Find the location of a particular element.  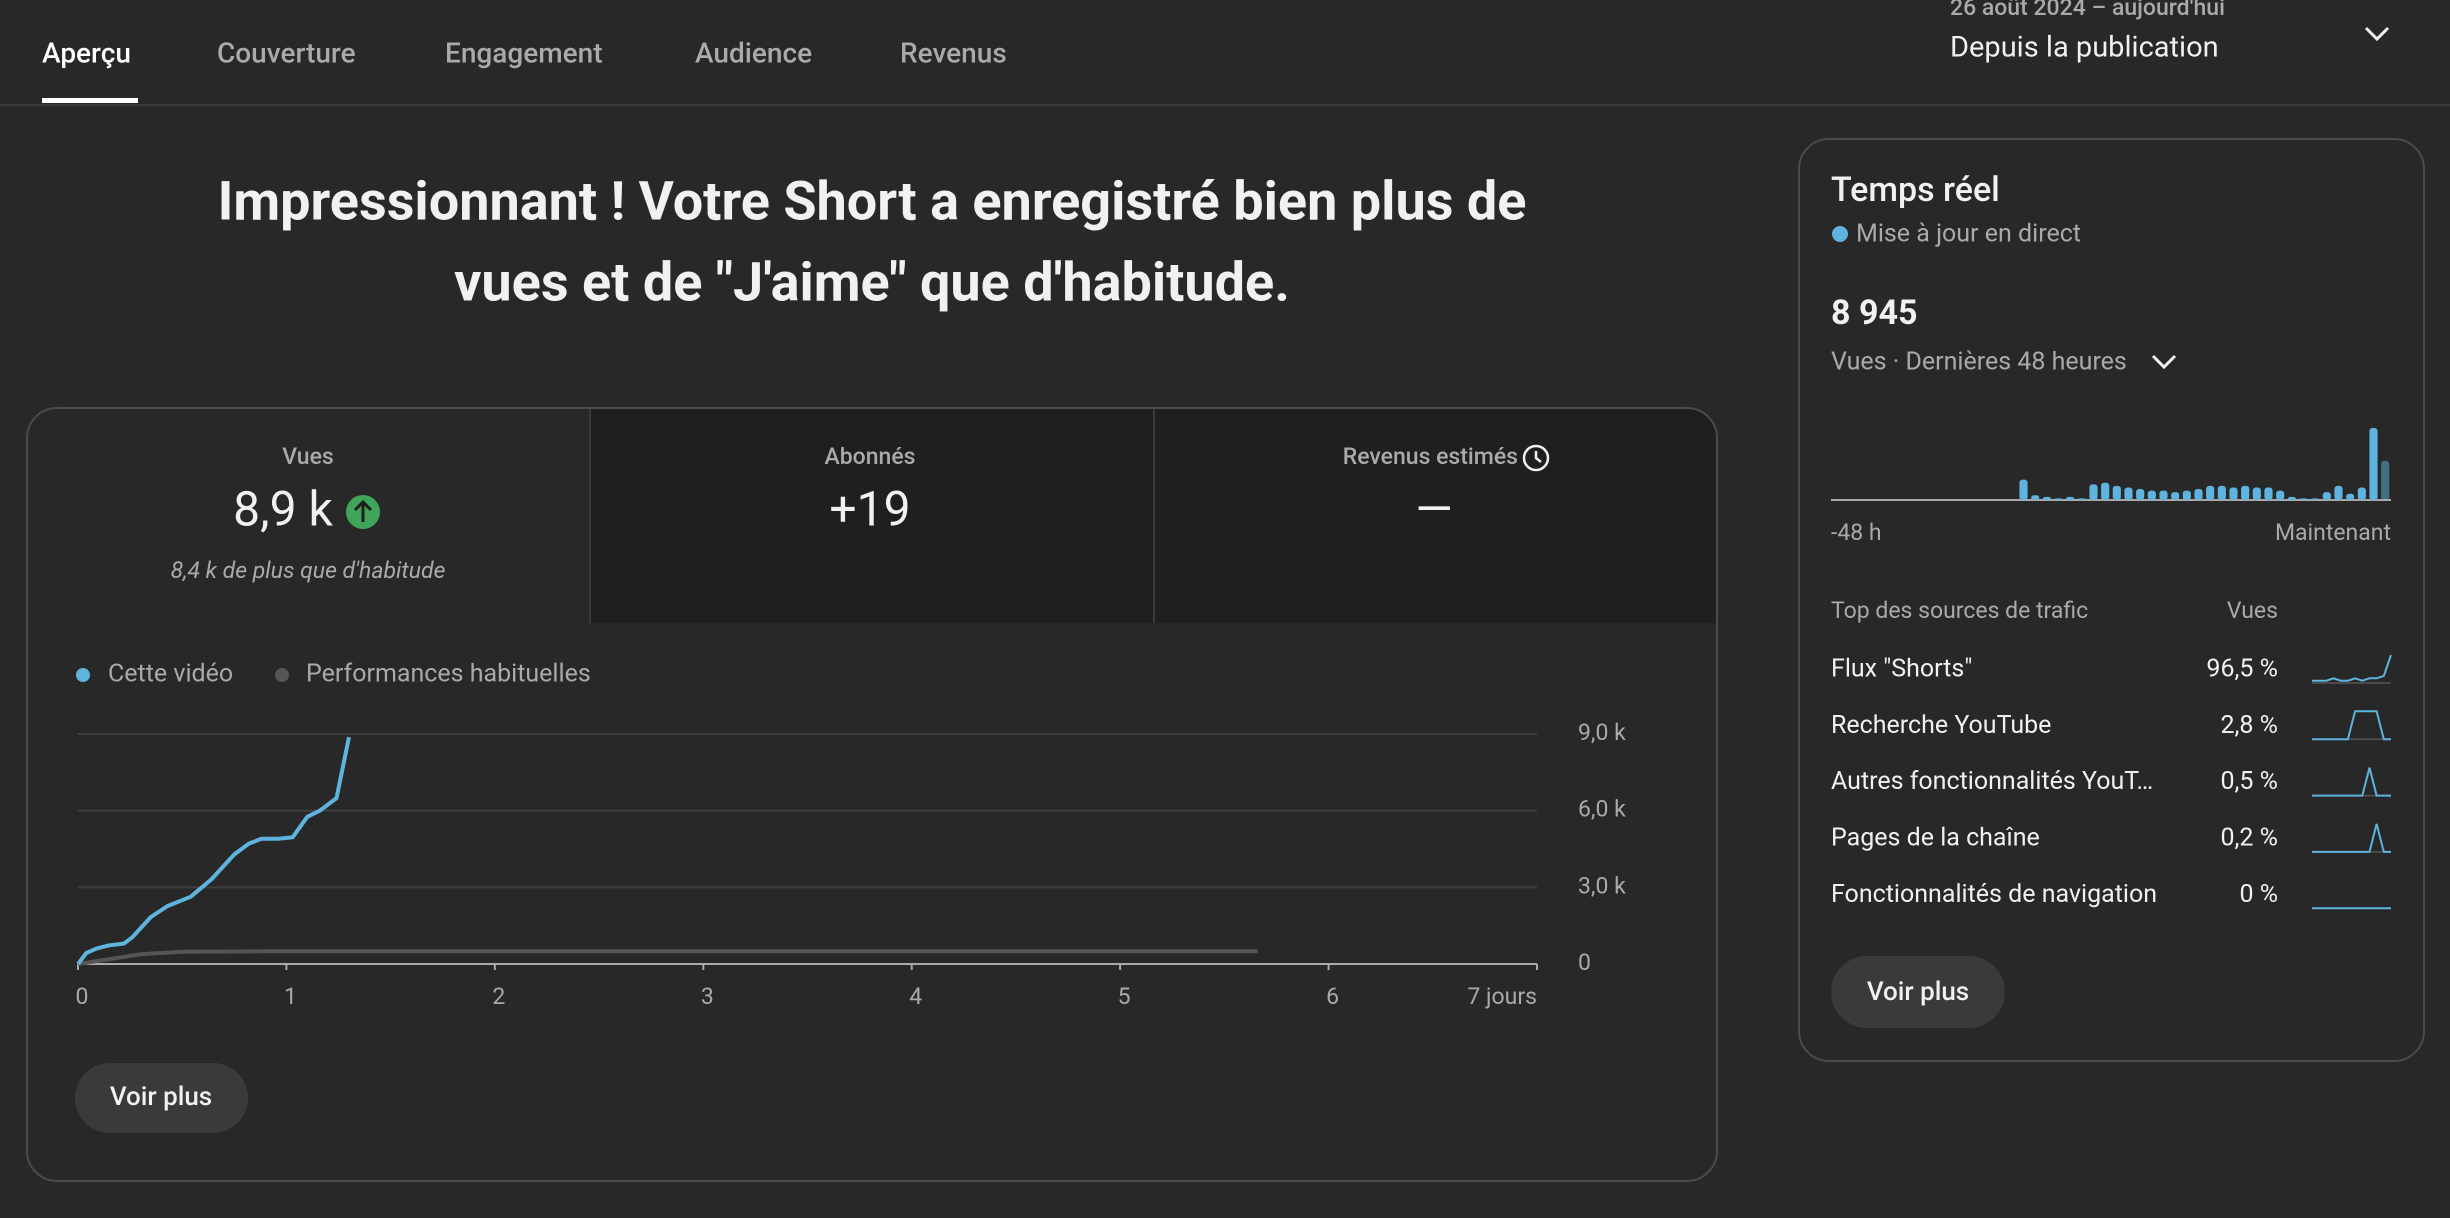

headline: vues et de "J'aime" que d'habitude. is located at coordinates (872, 282).